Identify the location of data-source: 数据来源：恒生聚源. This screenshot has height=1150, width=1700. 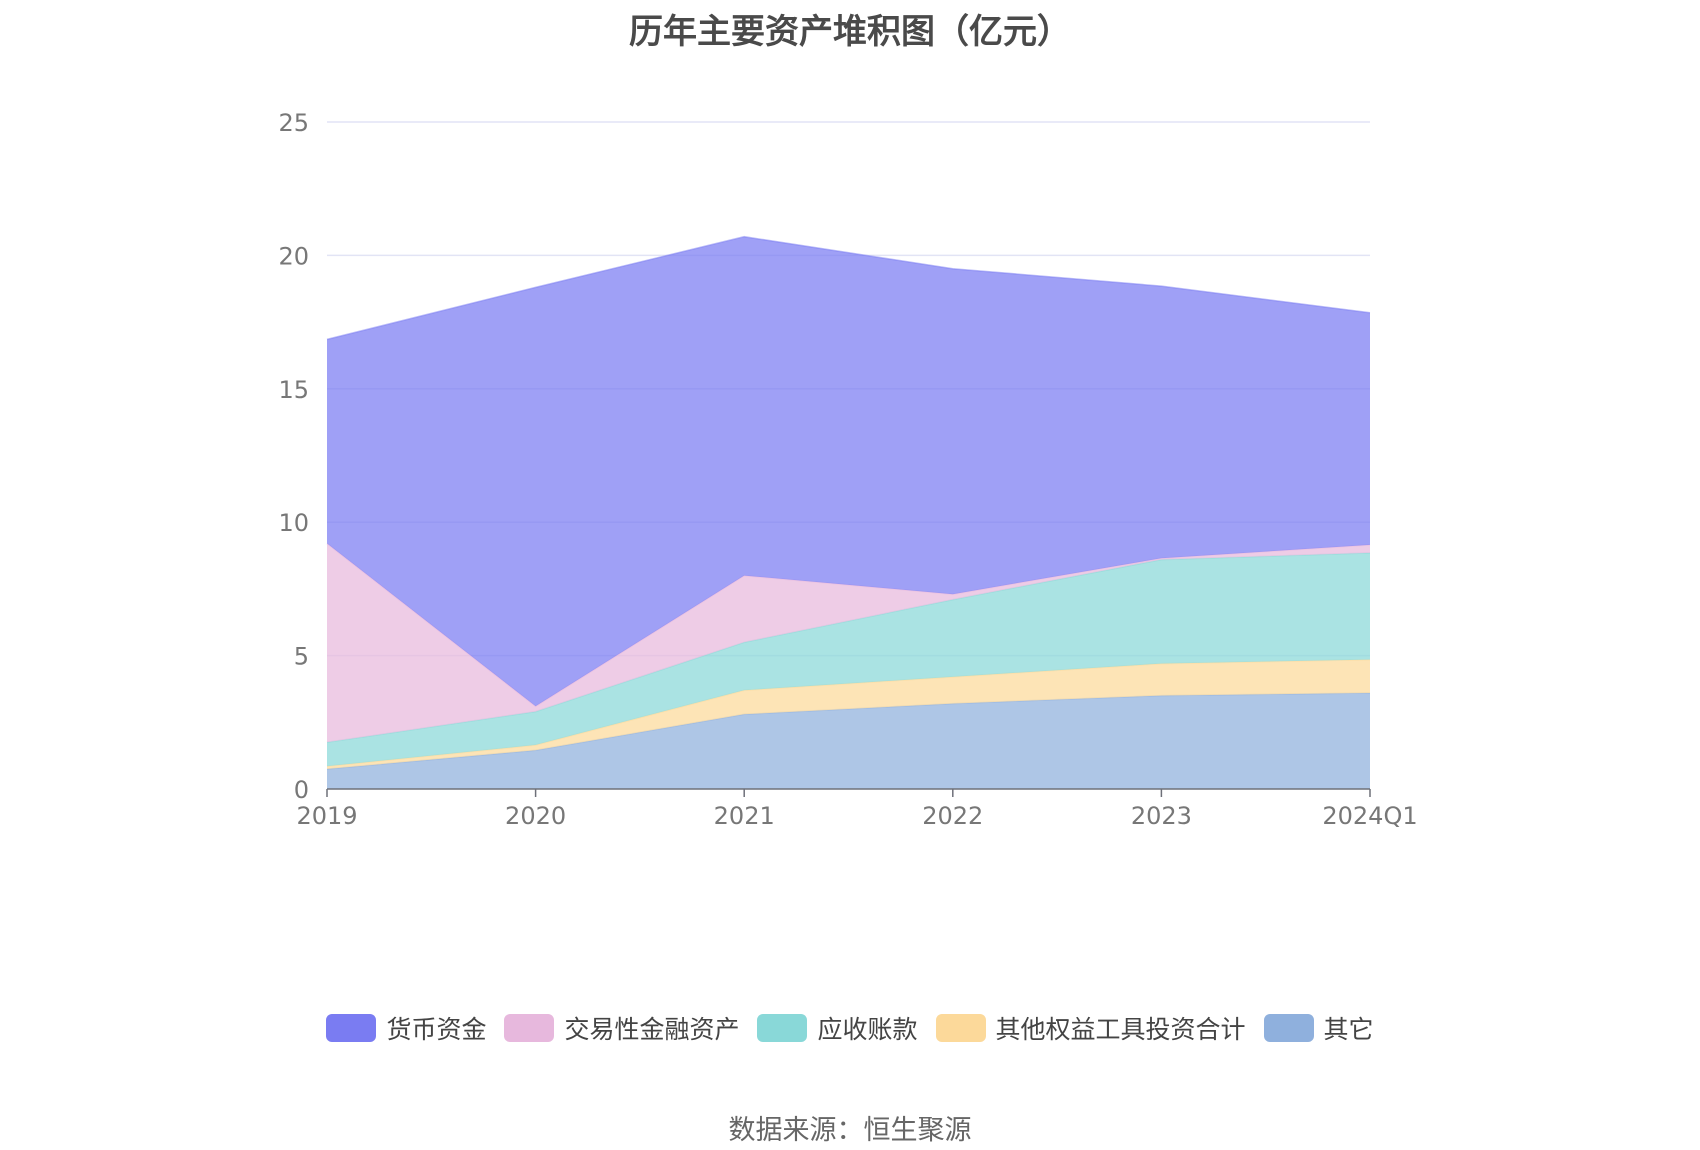
(850, 1130).